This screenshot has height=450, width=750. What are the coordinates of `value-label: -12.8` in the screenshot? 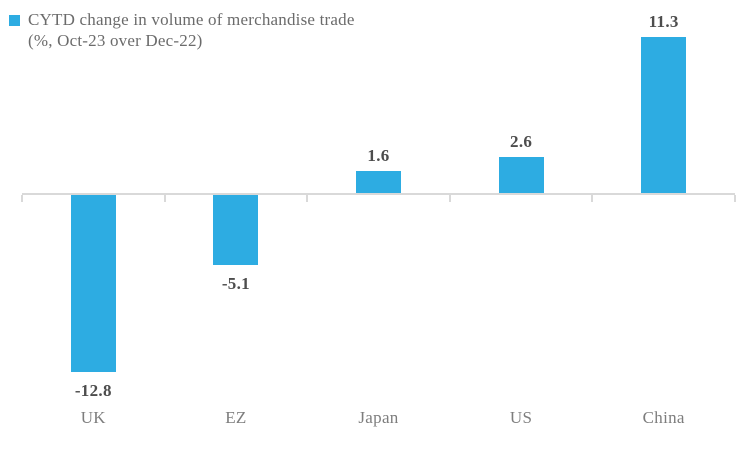 It's located at (93, 390).